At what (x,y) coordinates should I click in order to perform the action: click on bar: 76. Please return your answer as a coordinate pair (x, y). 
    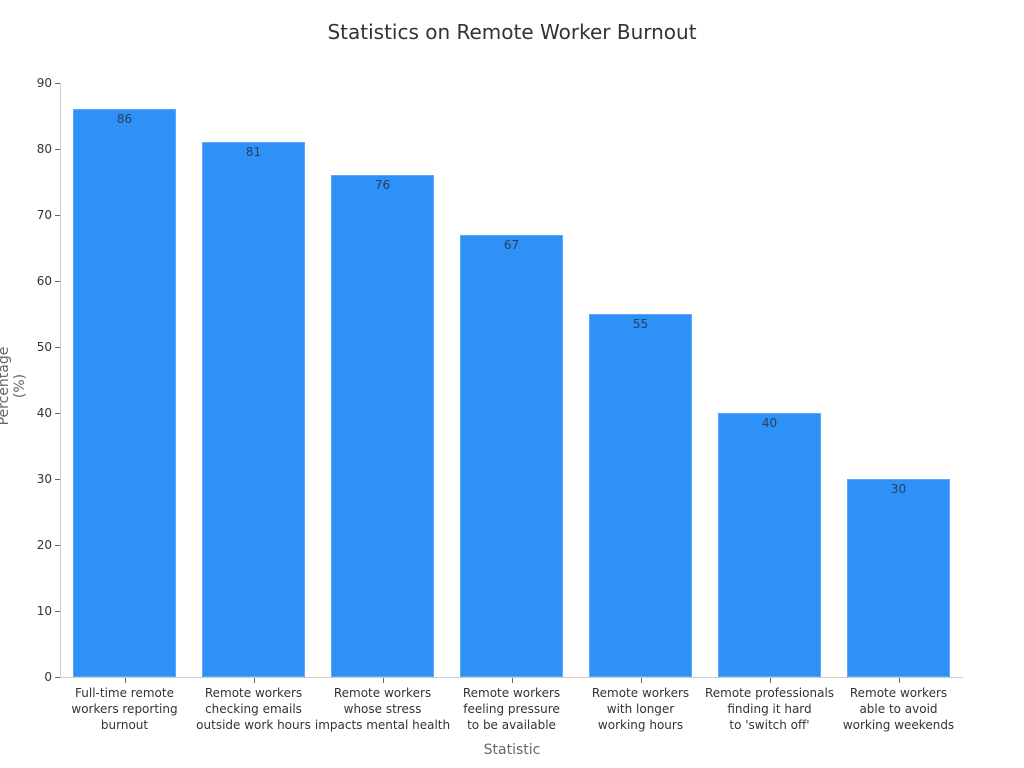
    Looking at the image, I should click on (382, 426).